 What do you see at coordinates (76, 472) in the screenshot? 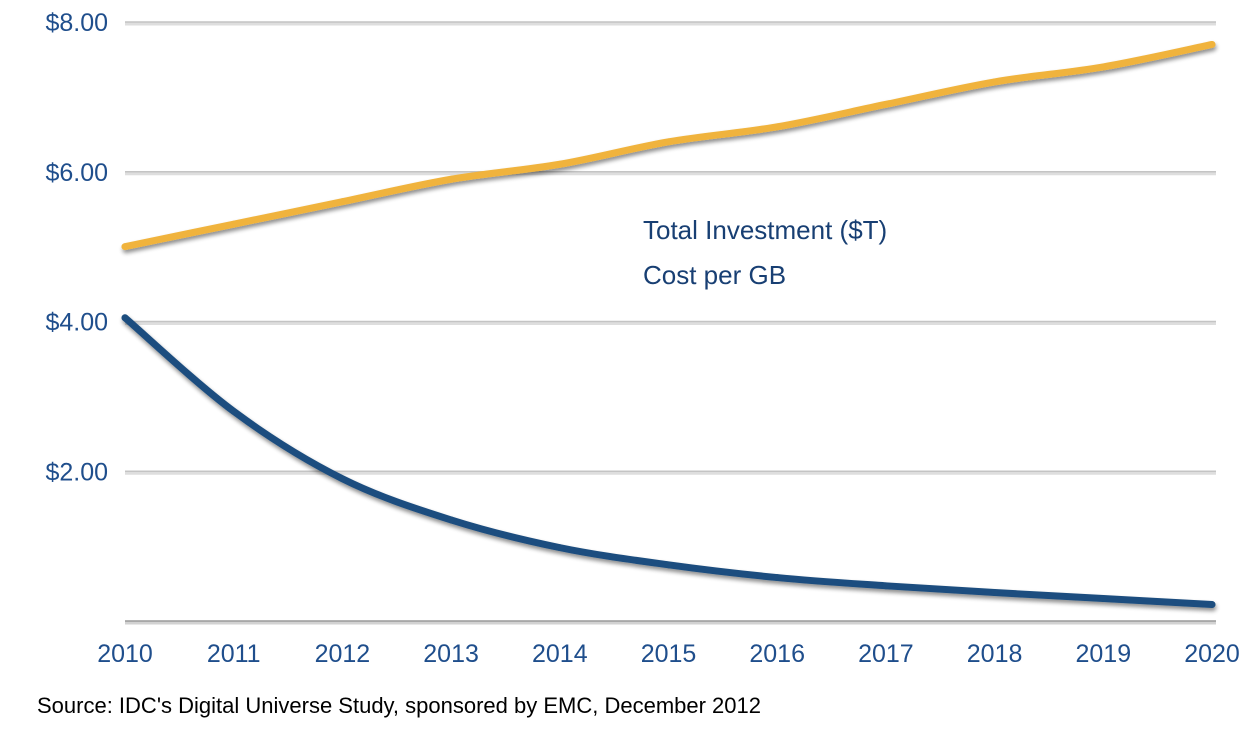
I see `y-tick-label: $2.00` at bounding box center [76, 472].